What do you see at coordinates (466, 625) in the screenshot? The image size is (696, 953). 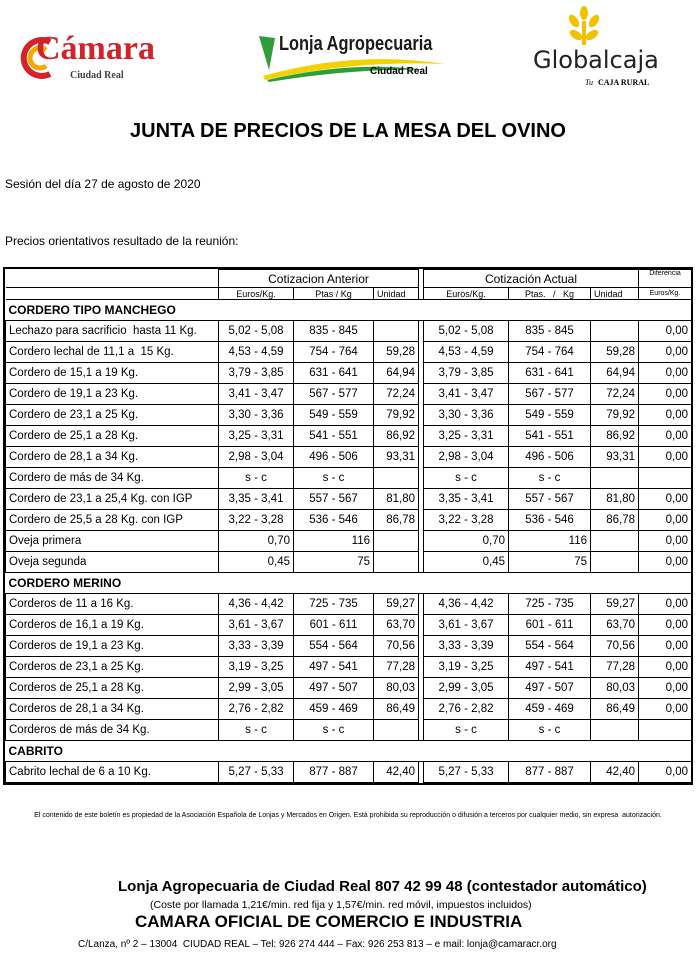 I see `cell: 3,61 - 3,67` at bounding box center [466, 625].